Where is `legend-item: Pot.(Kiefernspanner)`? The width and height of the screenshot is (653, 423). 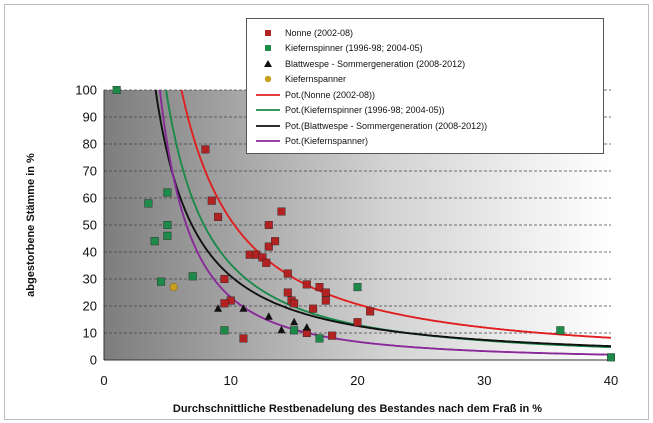
legend-item: Pot.(Kiefernspanner) is located at coordinates (425, 142).